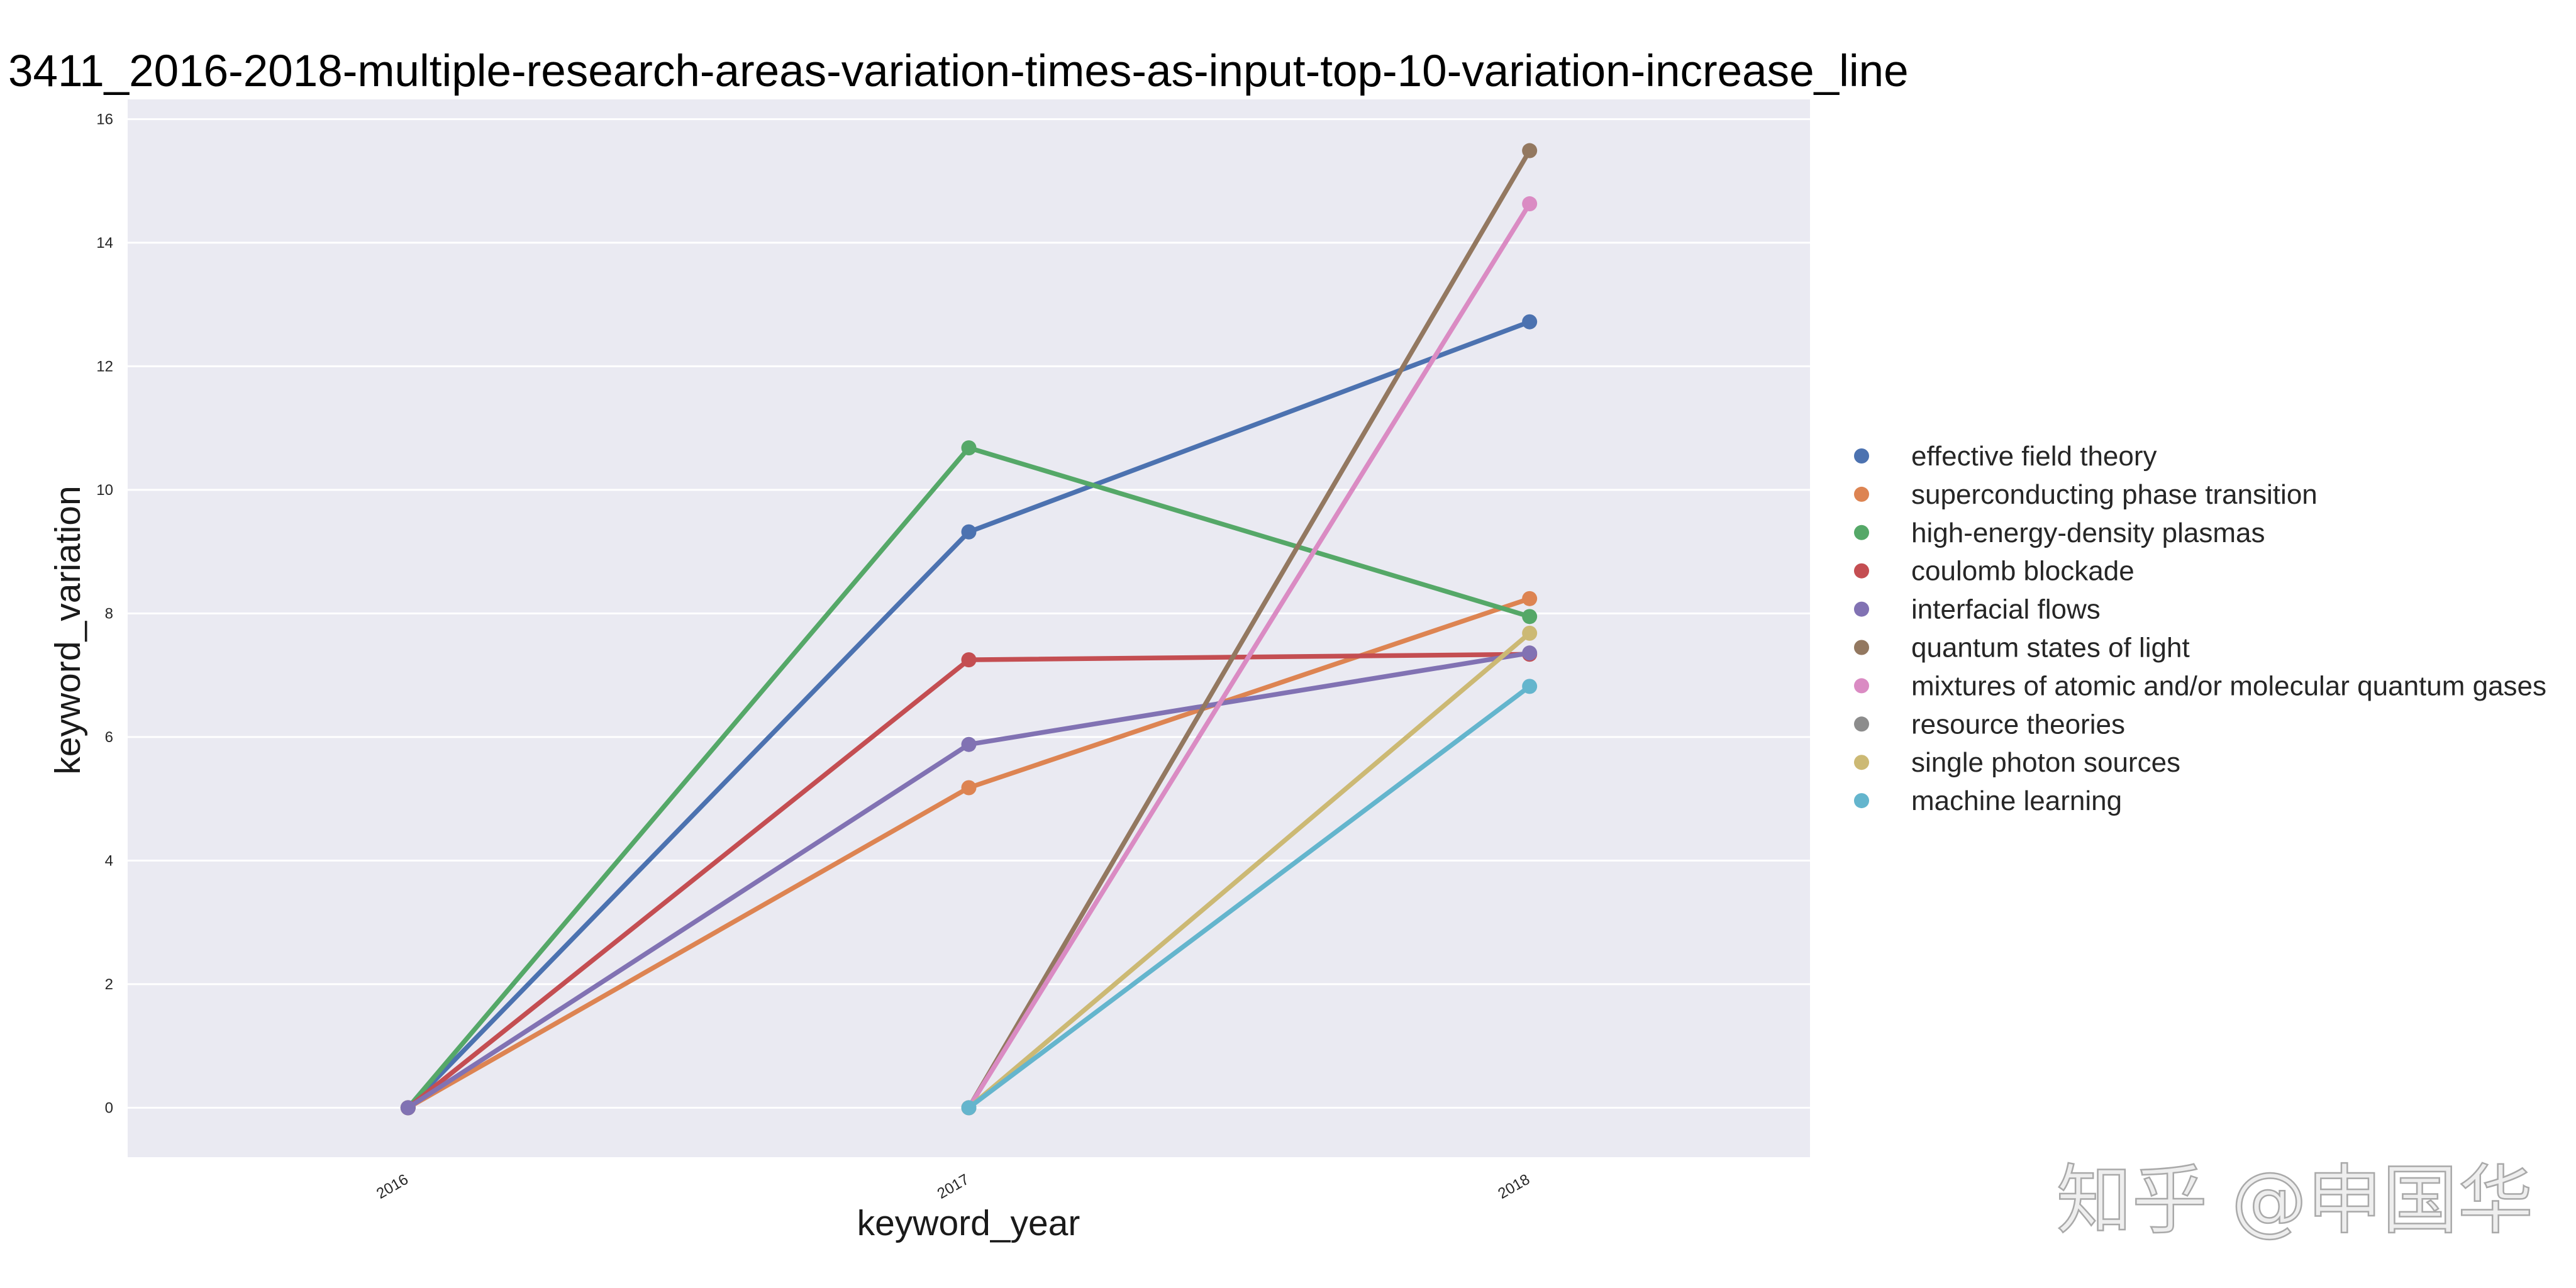 This screenshot has width=2576, height=1288. What do you see at coordinates (2034, 456) in the screenshot?
I see `legend-label: effective field theory` at bounding box center [2034, 456].